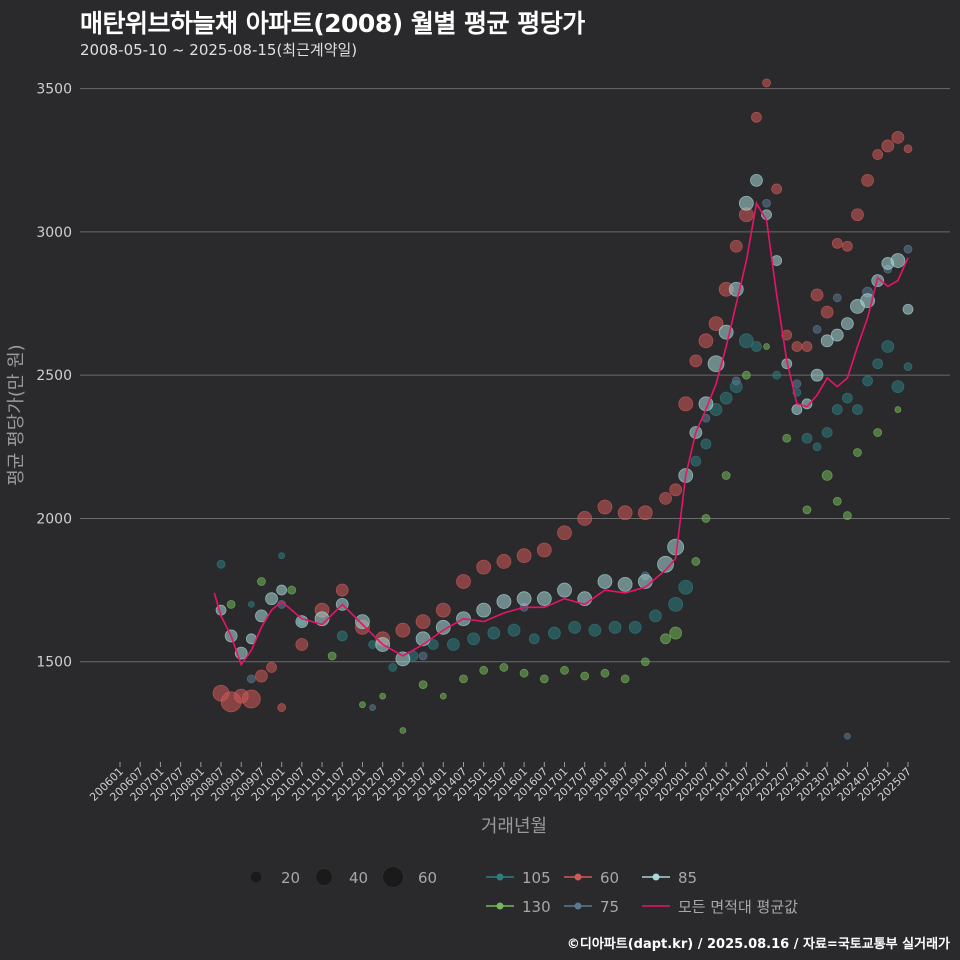 The height and width of the screenshot is (960, 960). I want to click on y-axis-ticks: 1500 2000 2500 3000 3500, so click(54, 376).